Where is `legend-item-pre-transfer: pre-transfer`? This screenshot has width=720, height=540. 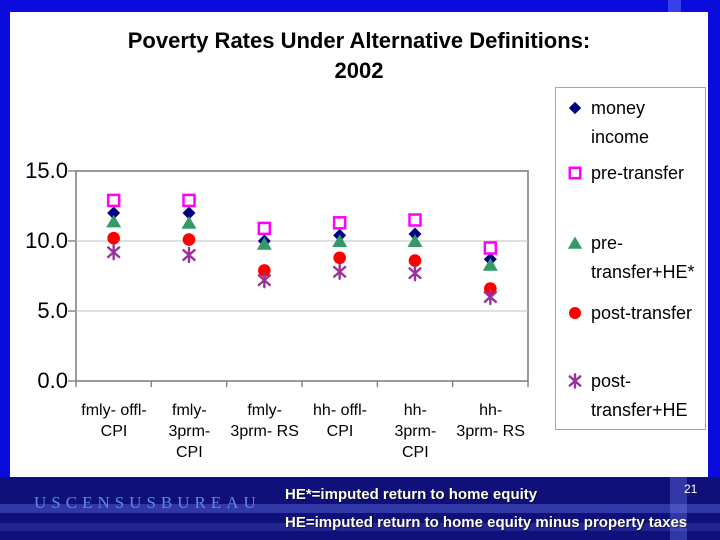
legend-item-pre-transfer: pre-transfer is located at coordinates (624, 173).